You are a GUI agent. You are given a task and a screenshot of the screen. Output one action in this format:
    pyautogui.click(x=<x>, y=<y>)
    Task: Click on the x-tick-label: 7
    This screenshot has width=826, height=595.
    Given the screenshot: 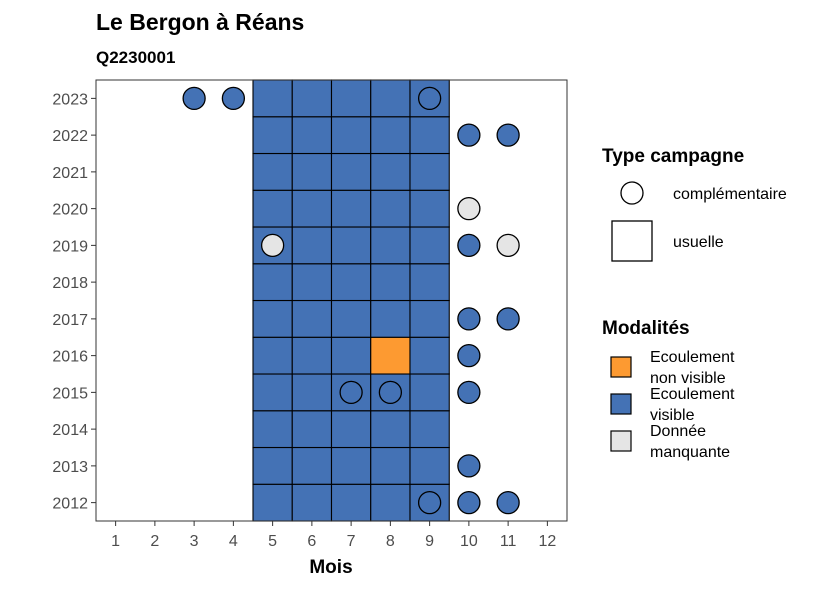 What is the action you would take?
    pyautogui.click(x=351, y=541)
    